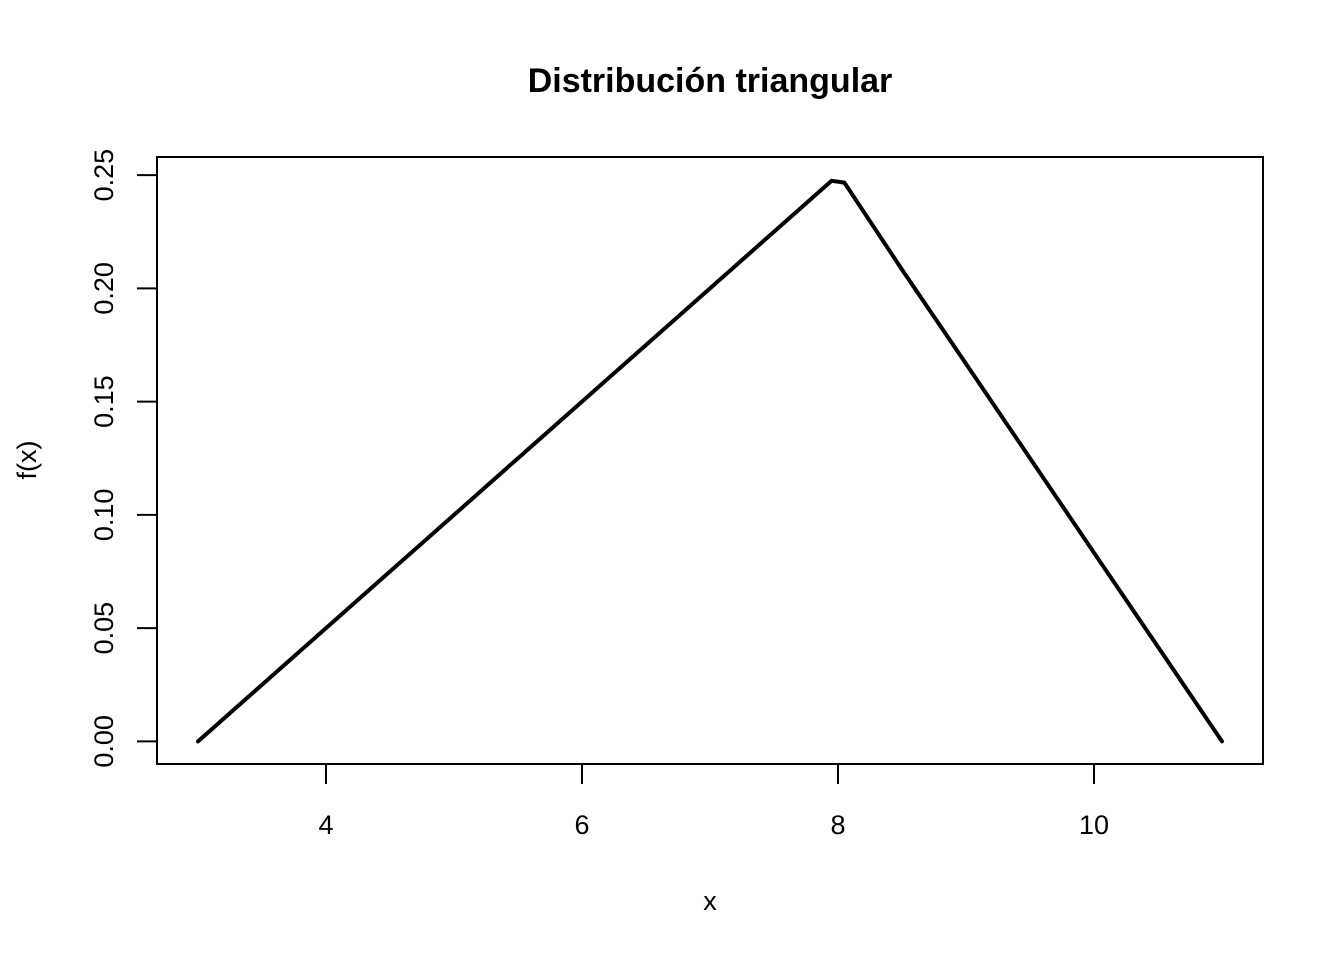 The width and height of the screenshot is (1344, 960). I want to click on y-tick-label: 0.05, so click(104, 628).